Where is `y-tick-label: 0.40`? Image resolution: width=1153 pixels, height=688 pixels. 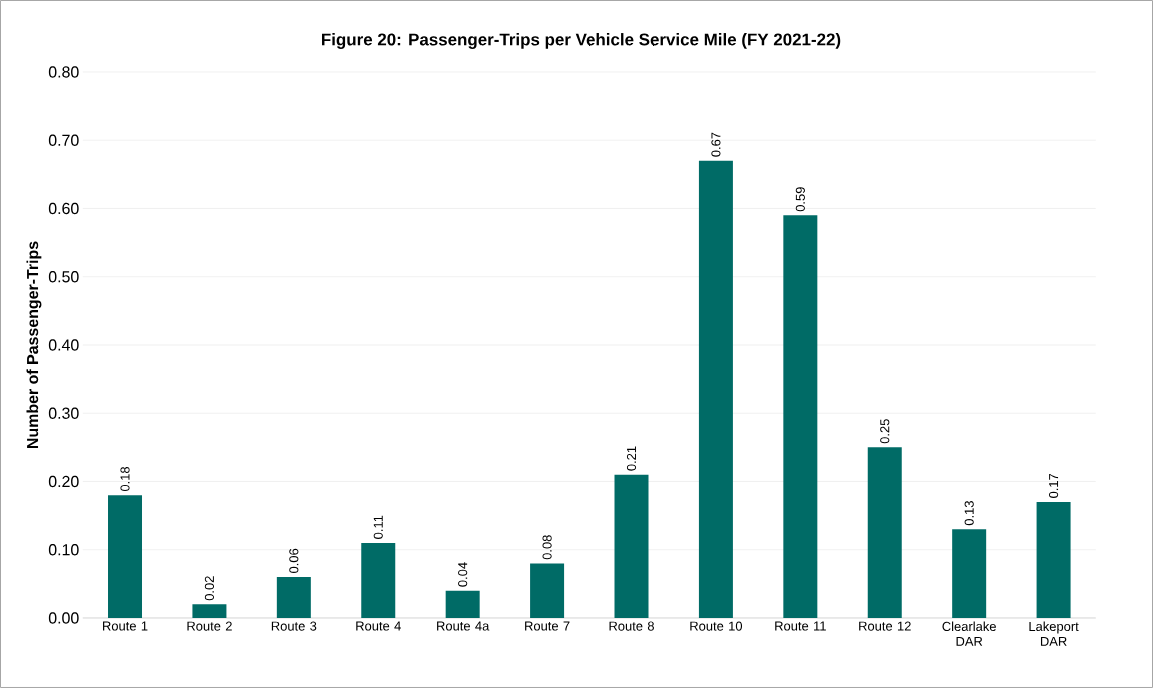
y-tick-label: 0.40 is located at coordinates (63, 345).